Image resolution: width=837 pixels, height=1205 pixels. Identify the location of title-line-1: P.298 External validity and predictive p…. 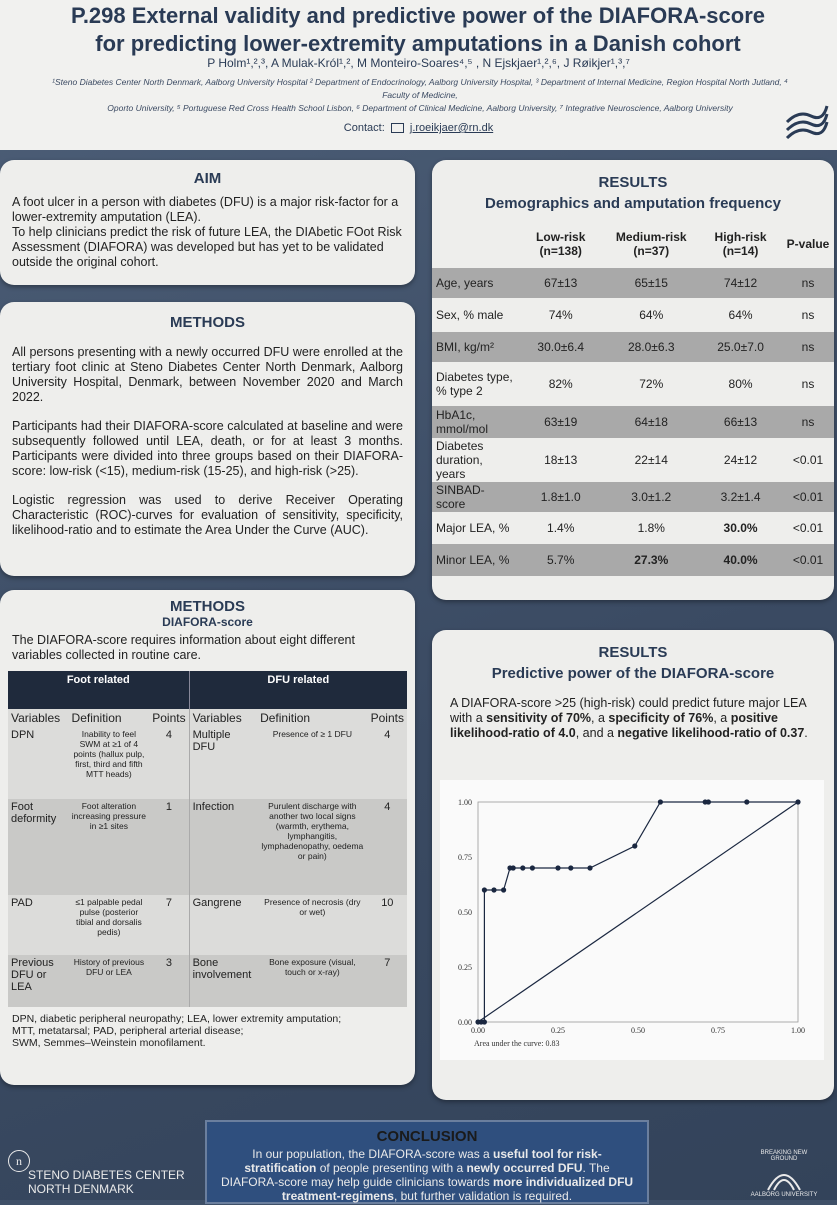
(418, 15).